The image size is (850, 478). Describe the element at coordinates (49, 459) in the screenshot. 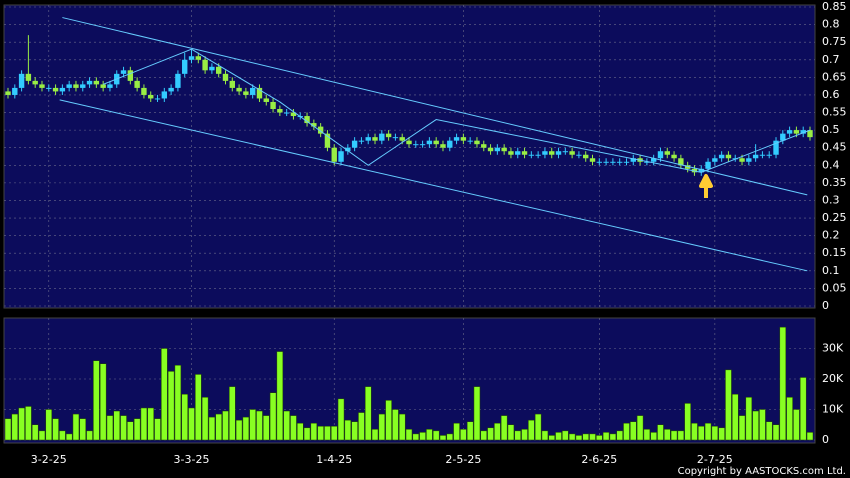

I see `x-tick-label: 3-2-25` at that location.